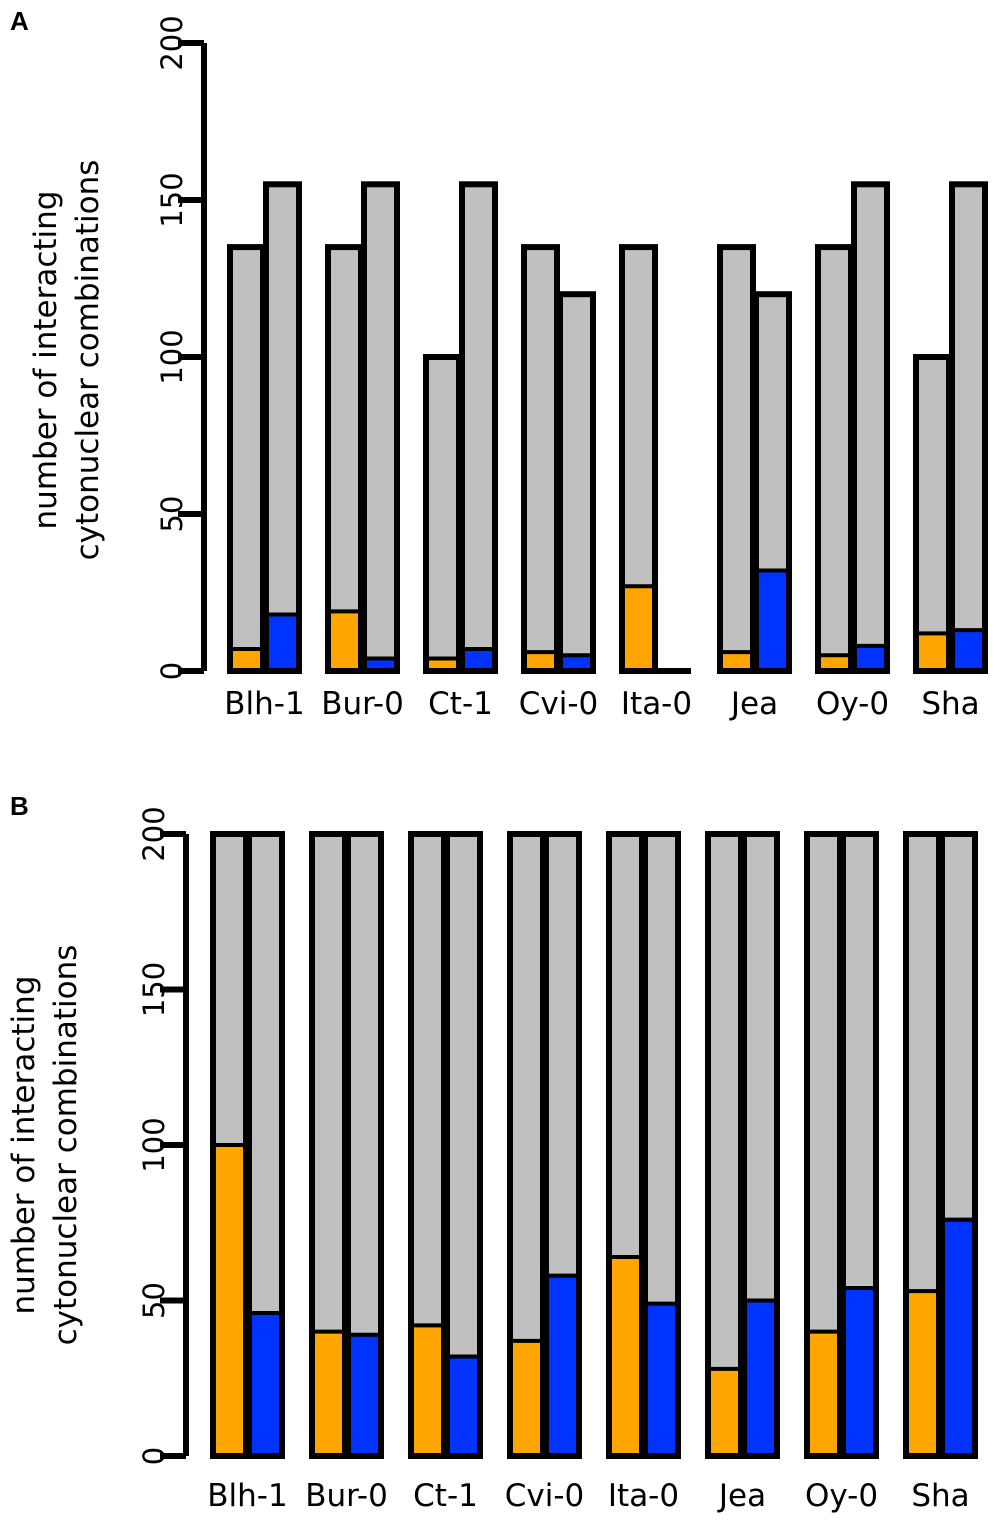  I want to click on bar-left-Cvi-0-total, so click(540, 459).